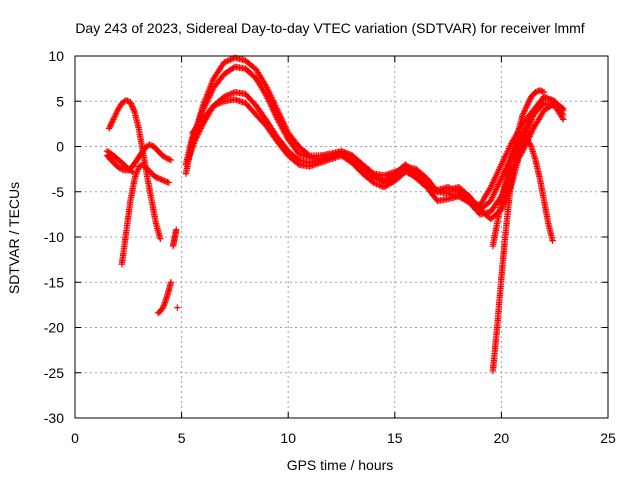 The height and width of the screenshot is (480, 640). Describe the element at coordinates (58, 192) in the screenshot. I see `y-tick-label: -5` at that location.